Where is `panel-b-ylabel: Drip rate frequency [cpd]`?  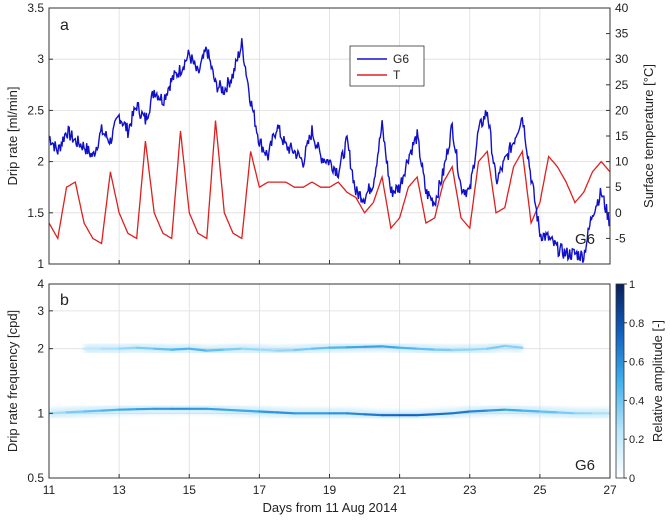 panel-b-ylabel: Drip rate frequency [cpd] is located at coordinates (12, 381).